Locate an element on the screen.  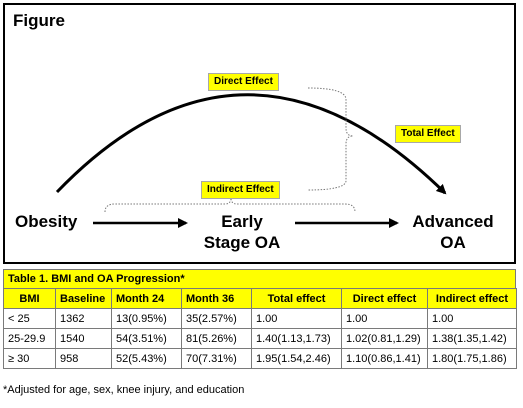
table-cell: 1.38(1.35,1.42) is located at coordinates (472, 338).